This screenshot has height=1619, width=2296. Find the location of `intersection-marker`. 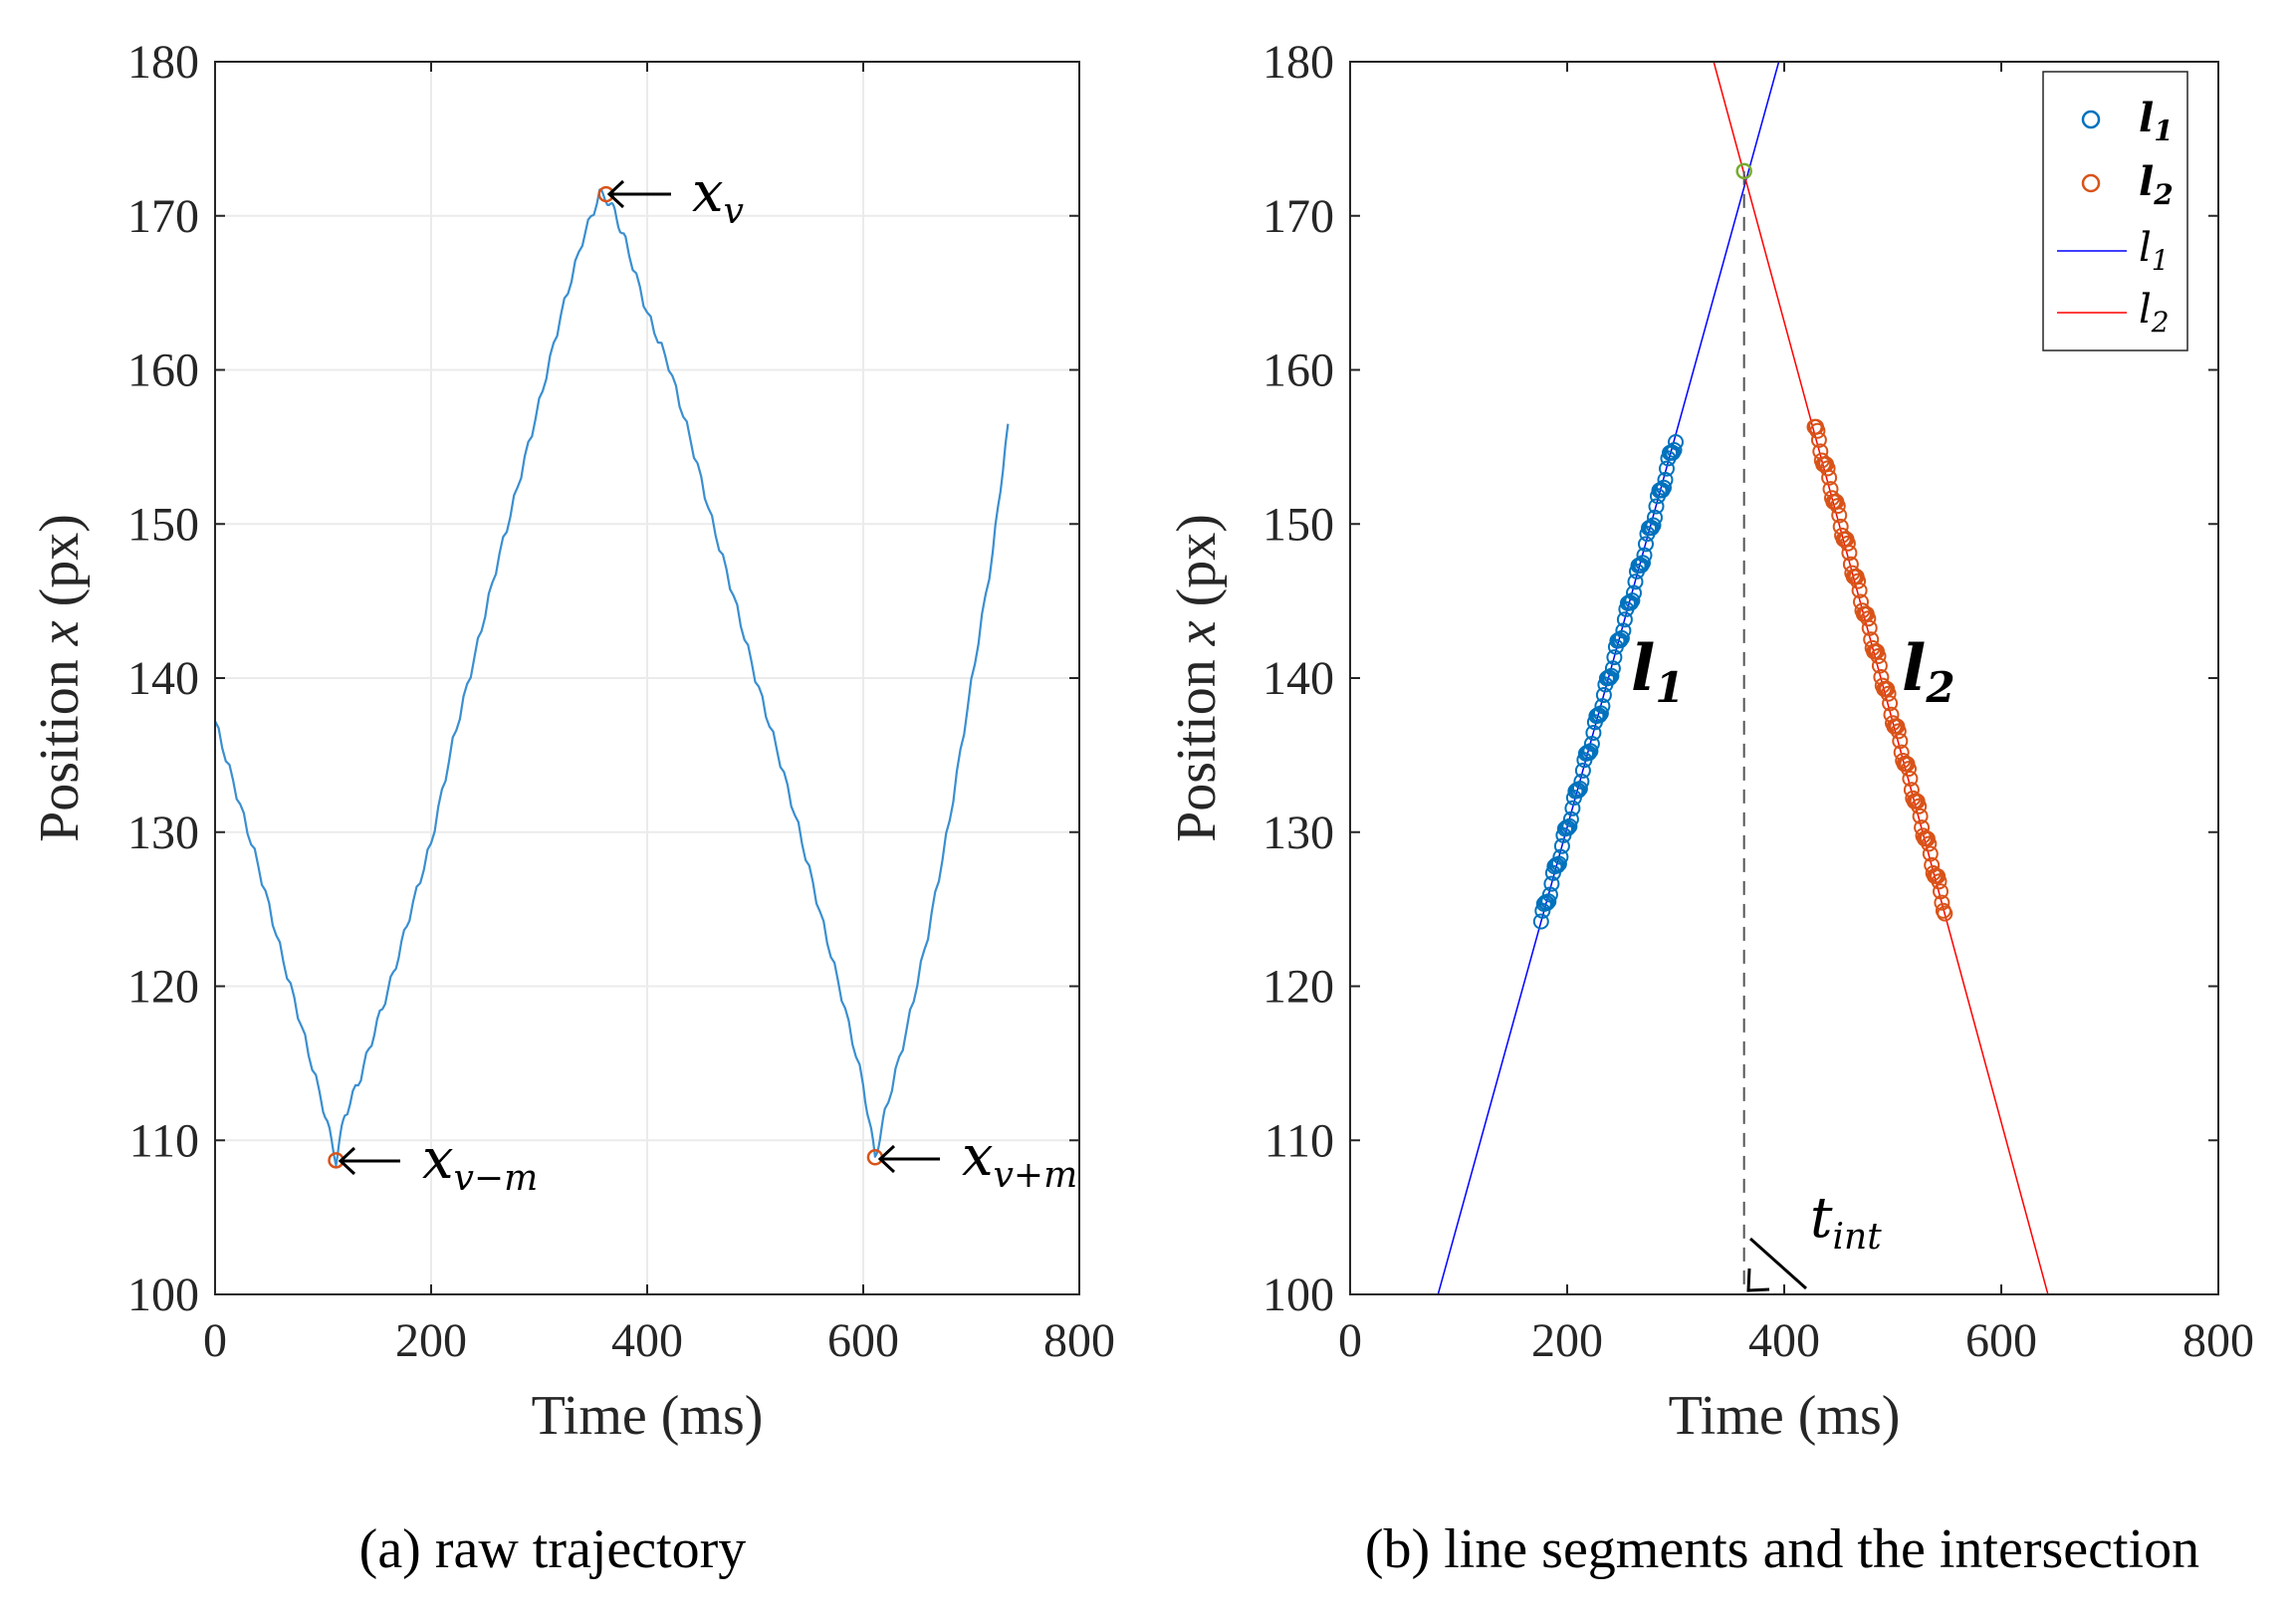

intersection-marker is located at coordinates (1743, 171).